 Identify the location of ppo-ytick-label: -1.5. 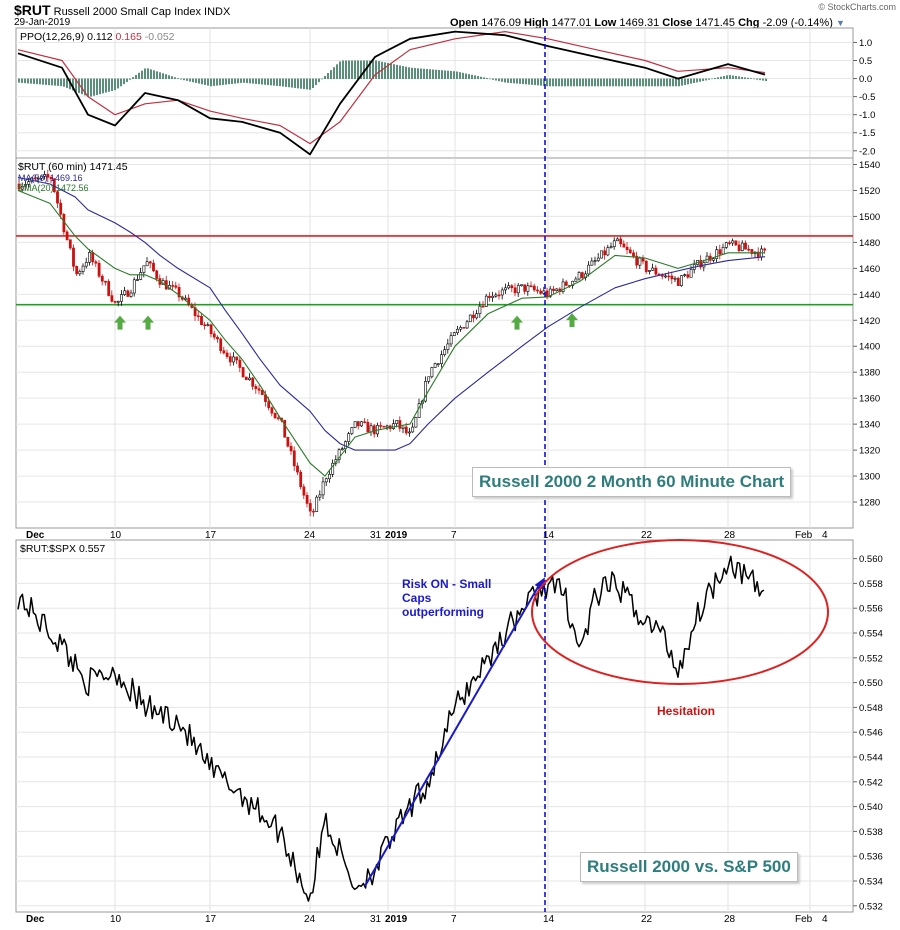
(867, 133).